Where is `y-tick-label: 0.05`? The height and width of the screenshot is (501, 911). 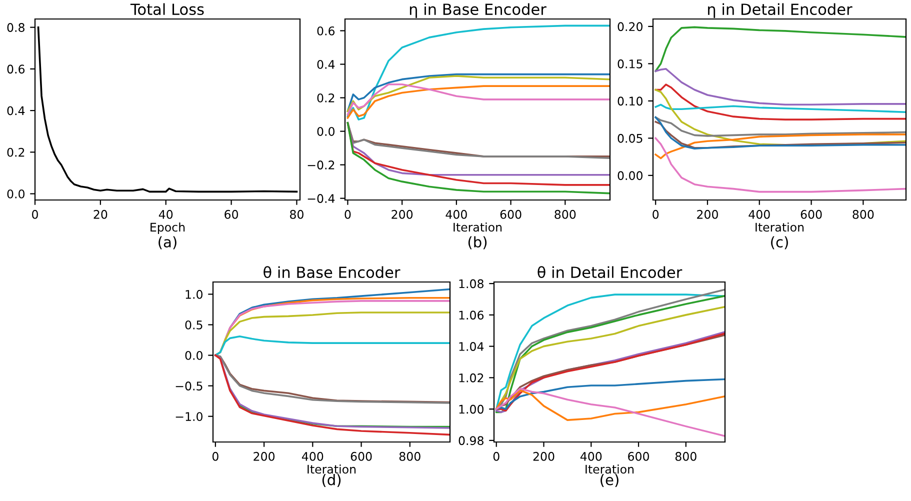 y-tick-label: 0.05 is located at coordinates (630, 138).